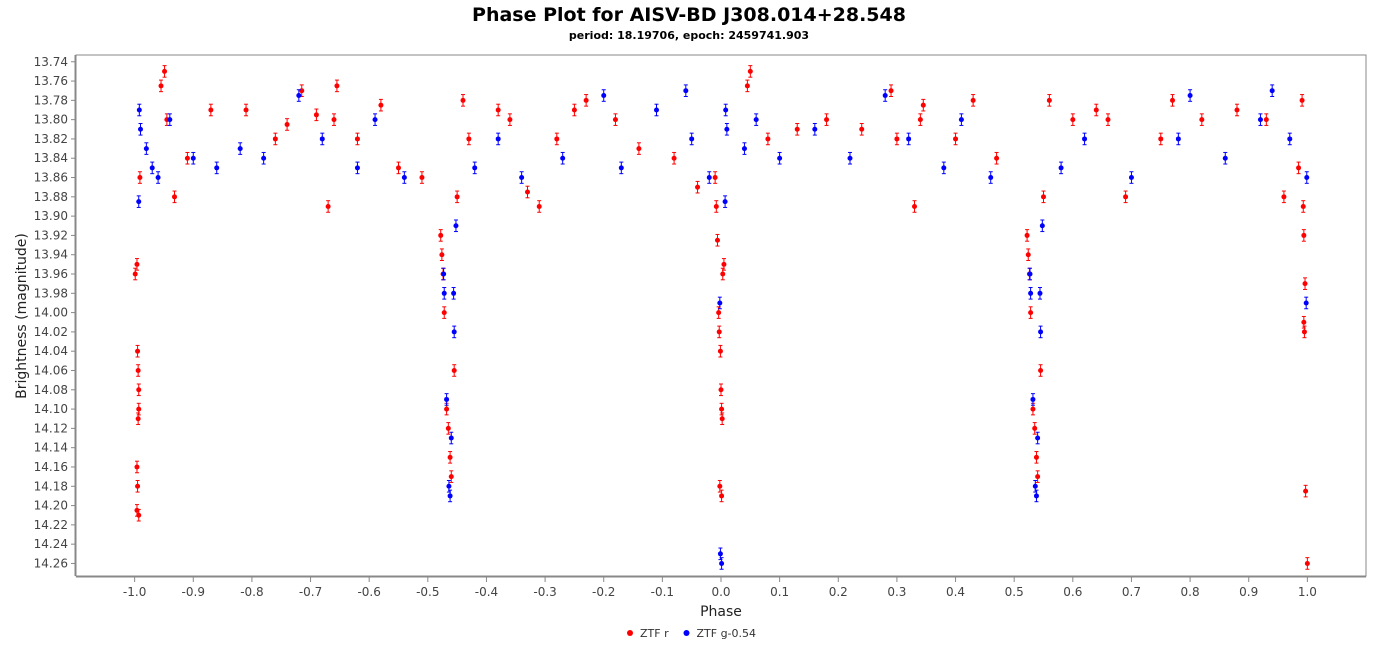 This screenshot has width=1379, height=649. Describe the element at coordinates (51, 486) in the screenshot. I see `y-tick-label: 14.18` at that location.